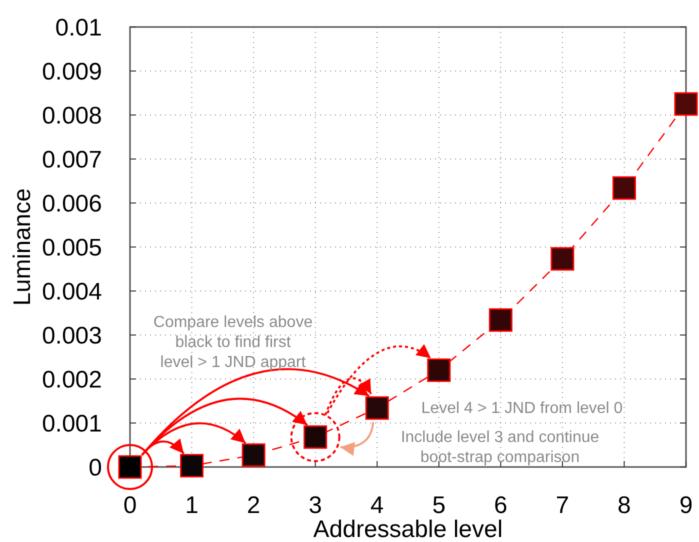 This screenshot has width=699, height=542. Describe the element at coordinates (233, 342) in the screenshot. I see `annotation: Compare levels above black to find first level > 1 JND appart` at that location.